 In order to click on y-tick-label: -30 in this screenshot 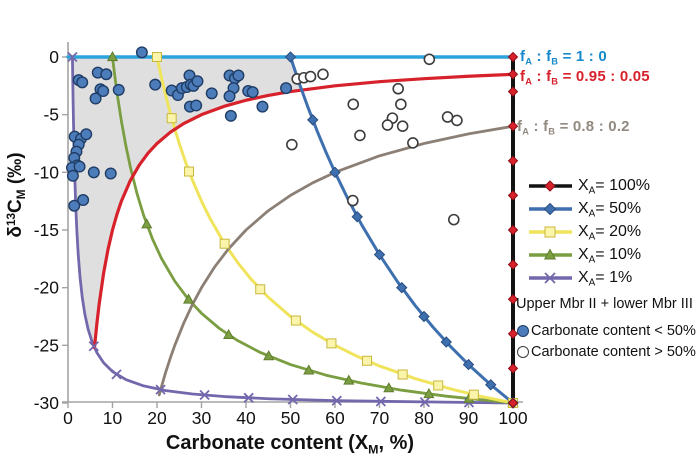, I will do `click(47, 403)`.